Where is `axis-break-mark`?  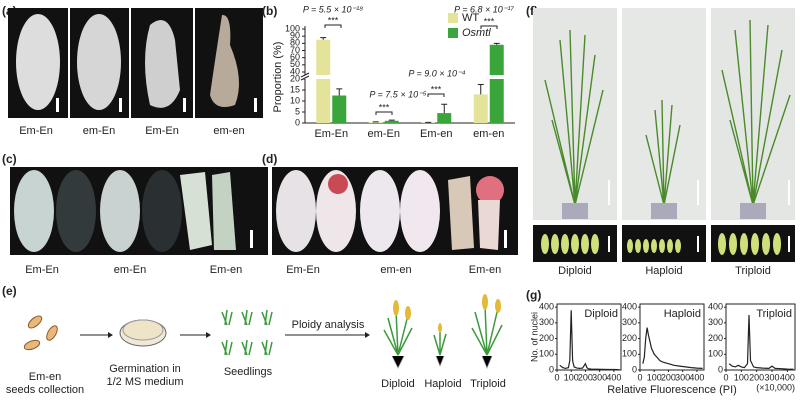
axis-break-mark is located at coordinates (305, 76).